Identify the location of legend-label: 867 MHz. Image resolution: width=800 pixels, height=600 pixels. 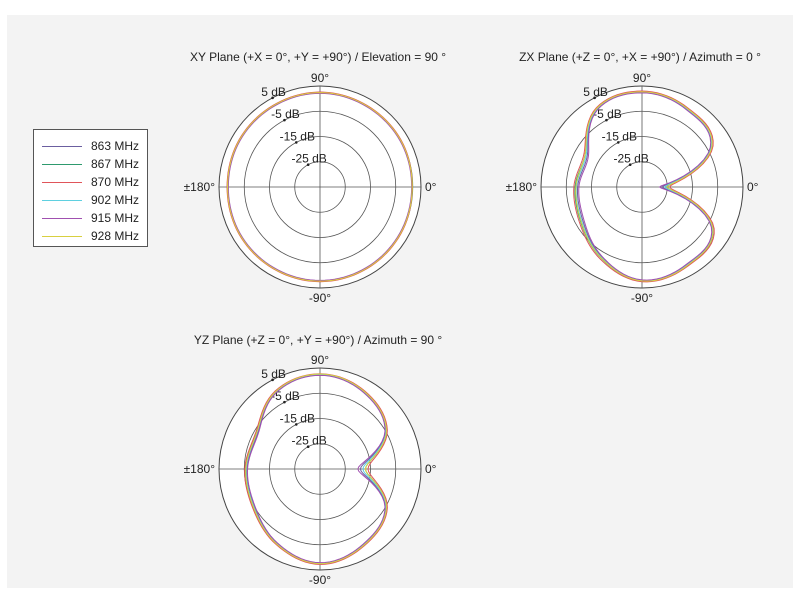
(115, 164).